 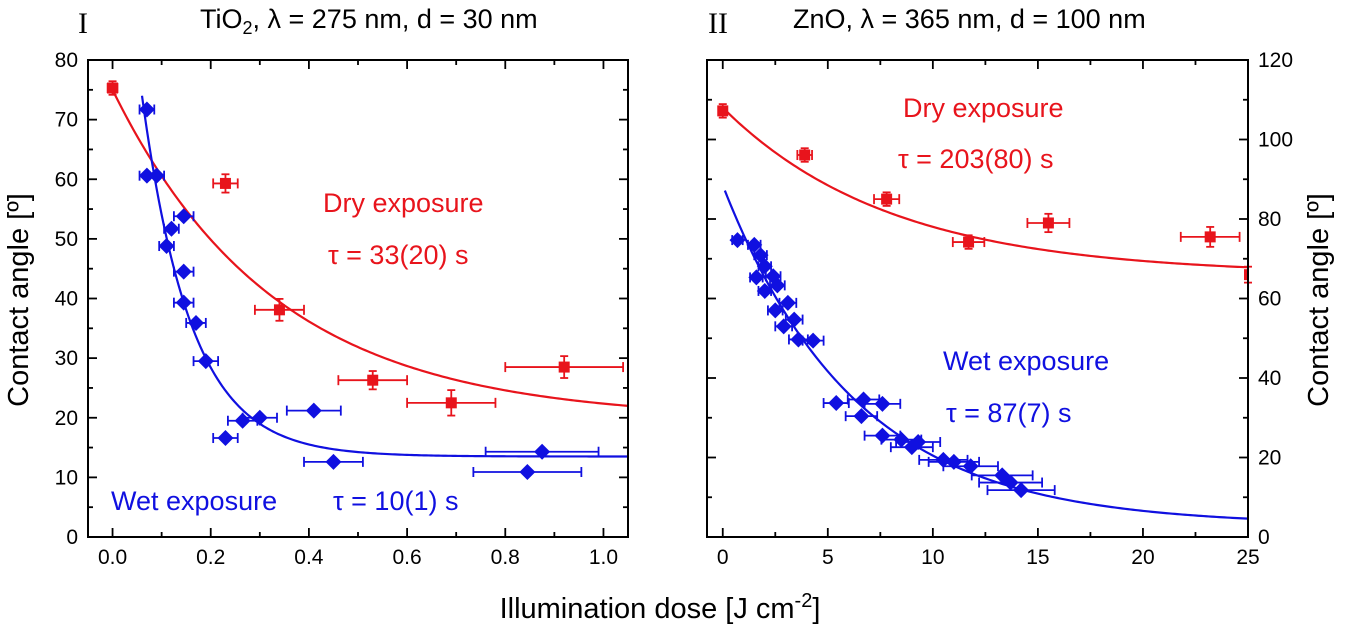 What do you see at coordinates (932, 557) in the screenshot?
I see `x-tick-label: 10` at bounding box center [932, 557].